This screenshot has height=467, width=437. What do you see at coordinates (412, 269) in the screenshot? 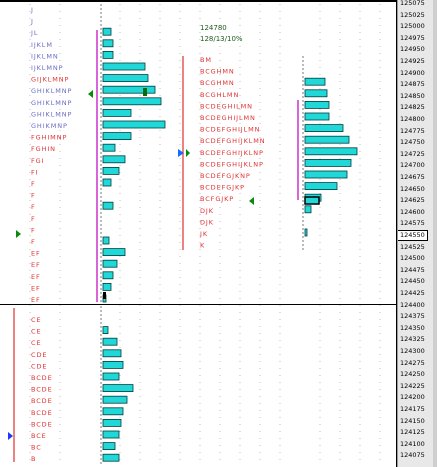
I see `price-label: 124475` at bounding box center [412, 269].